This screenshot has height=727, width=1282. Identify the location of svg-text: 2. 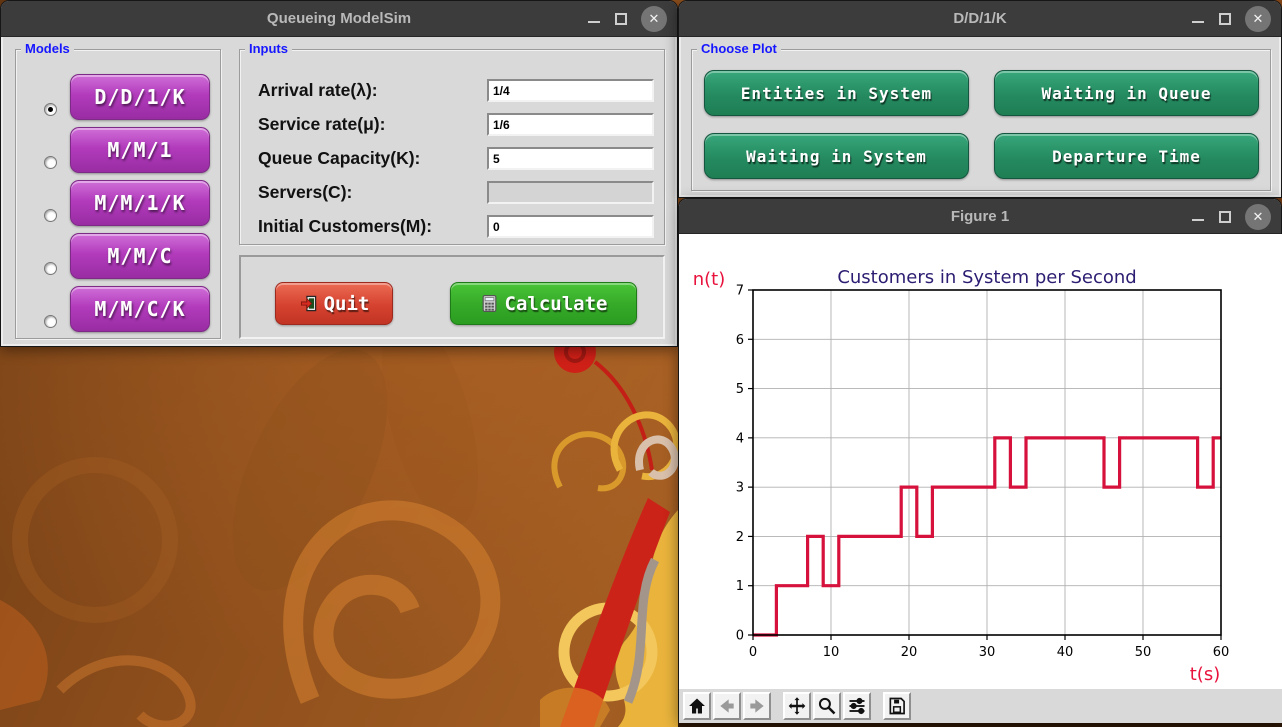
(740, 537).